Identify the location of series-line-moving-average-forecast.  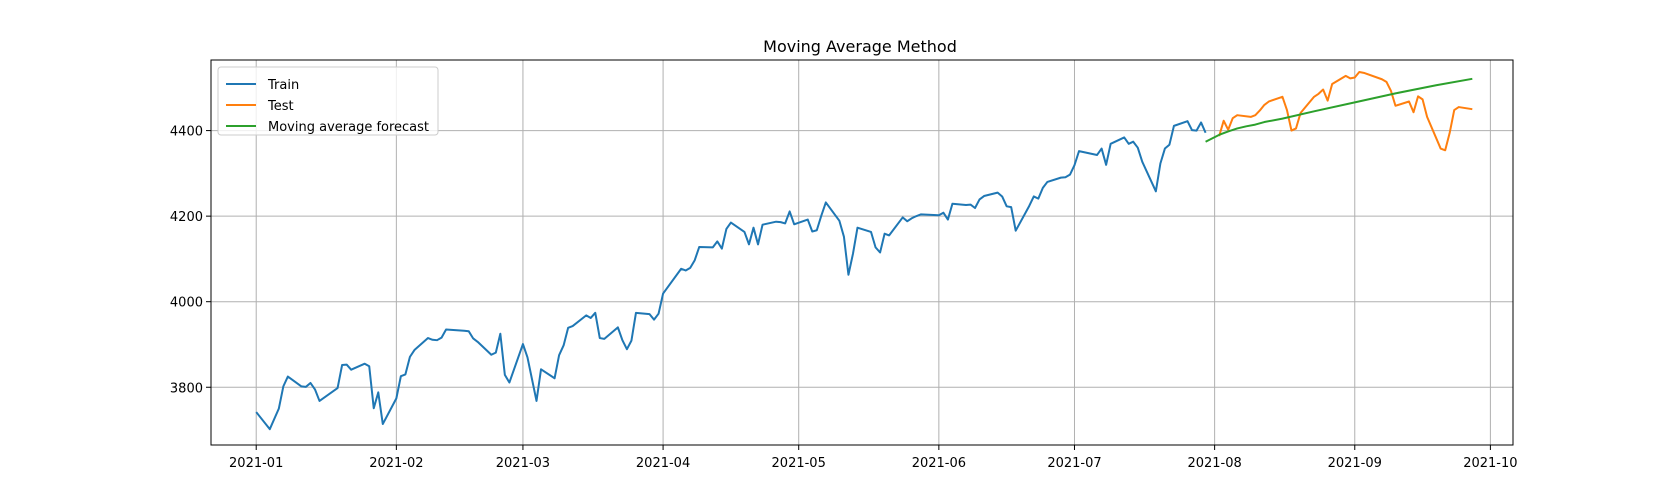
(1339, 110).